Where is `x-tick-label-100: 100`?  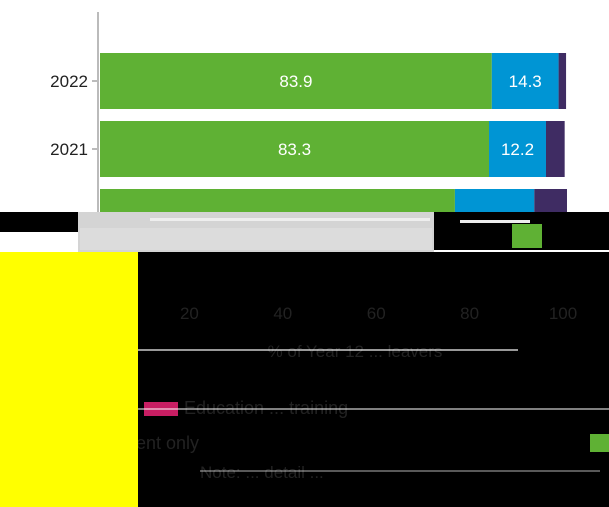
x-tick-label-100: 100 is located at coordinates (563, 313).